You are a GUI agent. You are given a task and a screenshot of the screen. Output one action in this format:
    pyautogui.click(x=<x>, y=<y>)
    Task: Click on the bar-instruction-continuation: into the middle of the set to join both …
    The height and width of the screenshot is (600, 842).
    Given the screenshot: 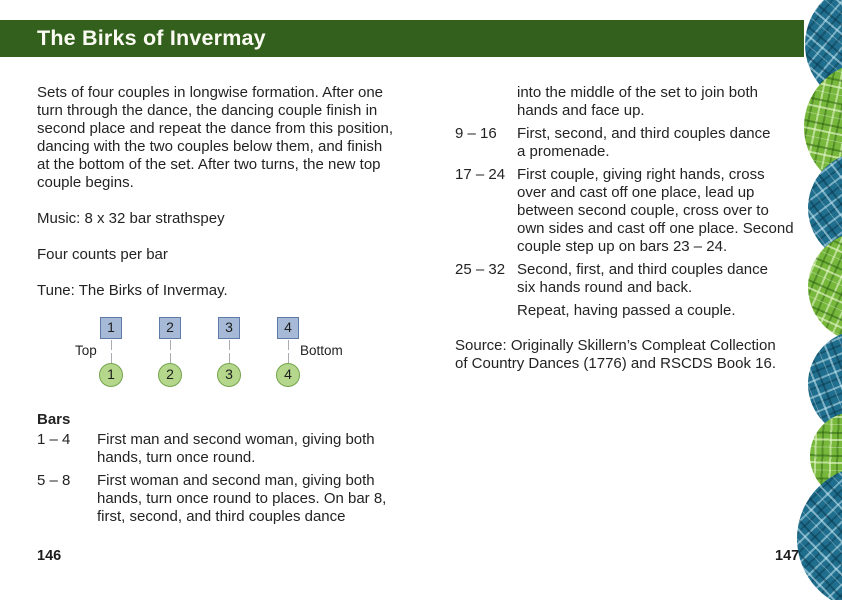 What is the action you would take?
    pyautogui.click(x=637, y=101)
    